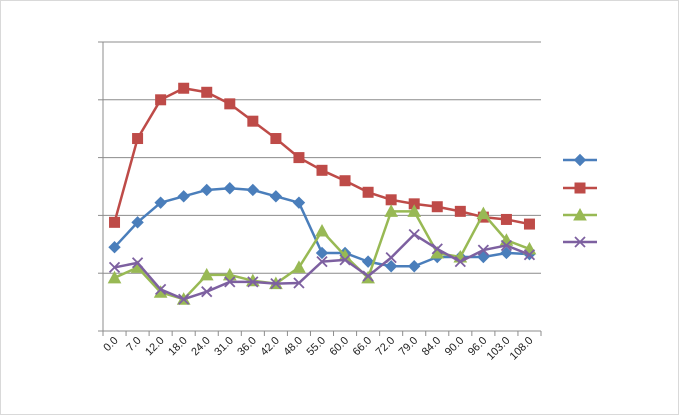 Image resolution: width=679 pixels, height=420 pixels. Describe the element at coordinates (580, 200) in the screenshot. I see `legend` at that location.